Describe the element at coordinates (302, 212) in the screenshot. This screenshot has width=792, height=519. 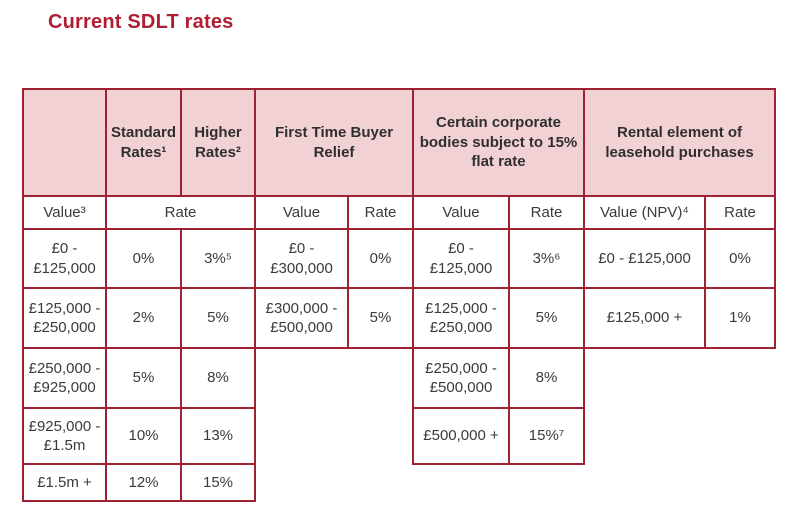
I see `sub-header-ftb-value: Value` at that location.